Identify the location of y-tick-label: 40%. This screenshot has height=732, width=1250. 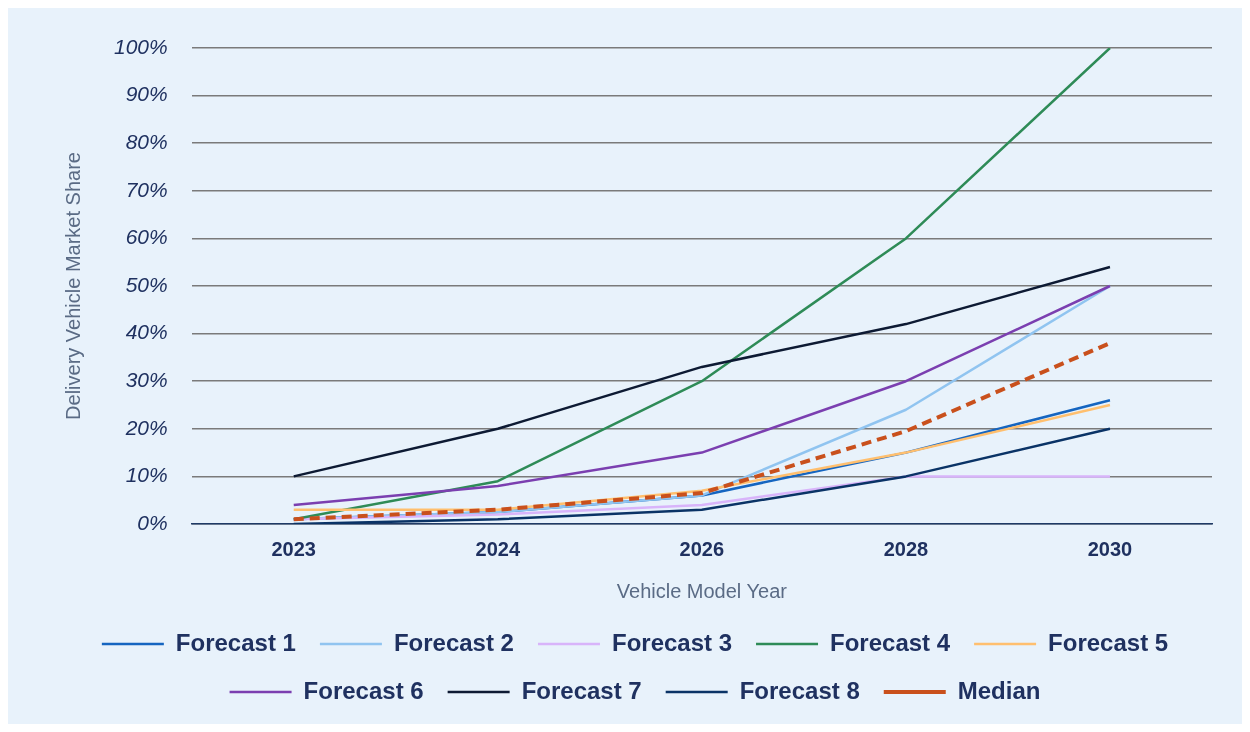
(146, 332).